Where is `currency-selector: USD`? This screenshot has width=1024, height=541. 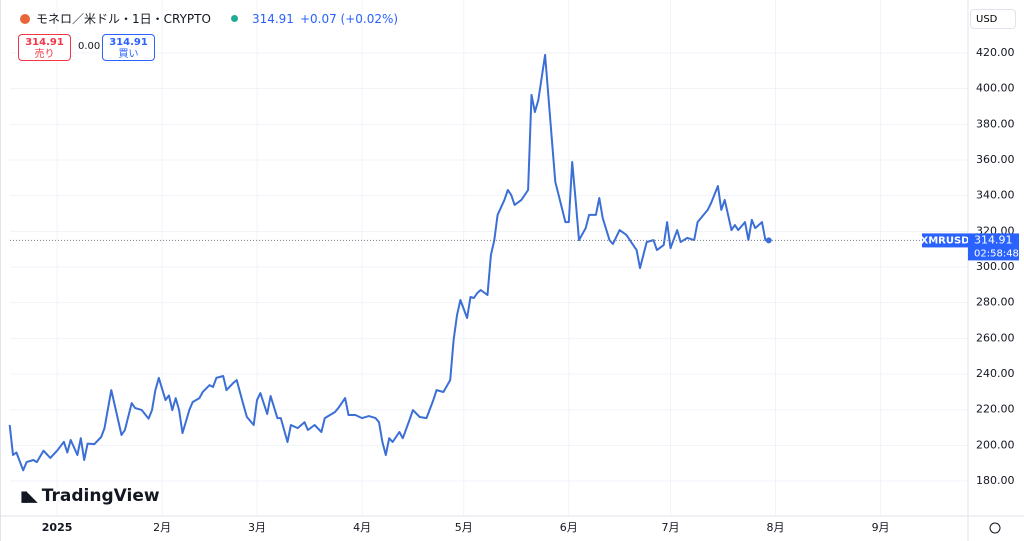 currency-selector: USD is located at coordinates (993, 19).